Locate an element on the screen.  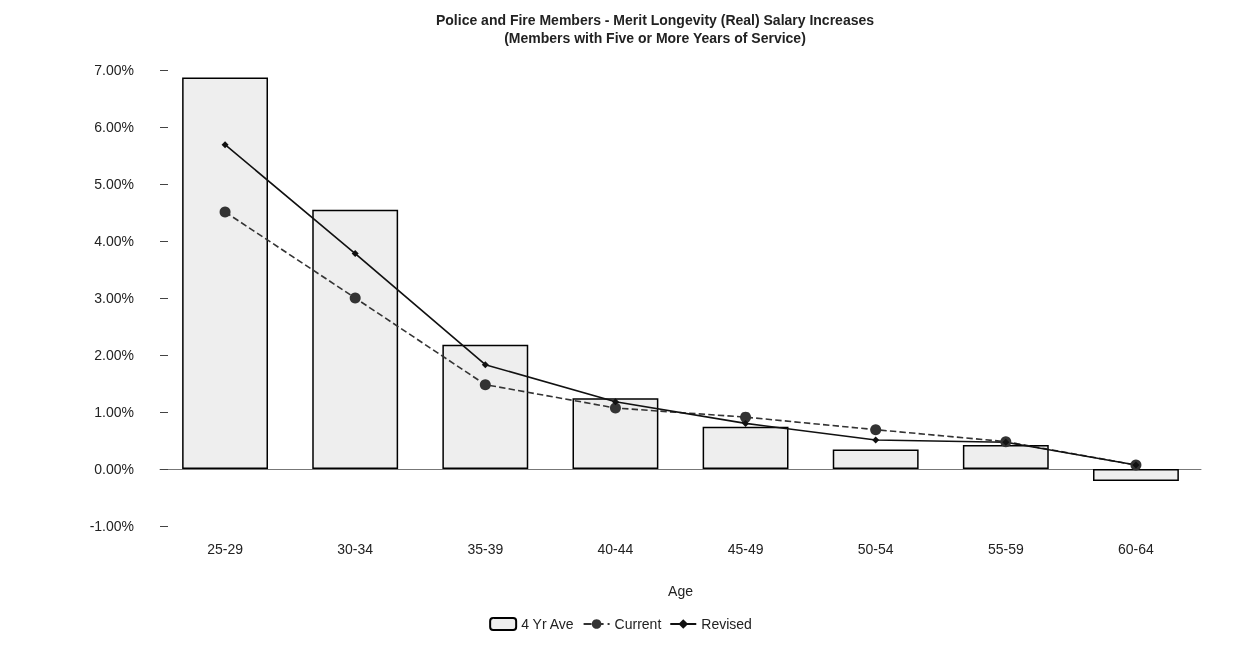
y-tick-label: 4.00% is located at coordinates (114, 241).